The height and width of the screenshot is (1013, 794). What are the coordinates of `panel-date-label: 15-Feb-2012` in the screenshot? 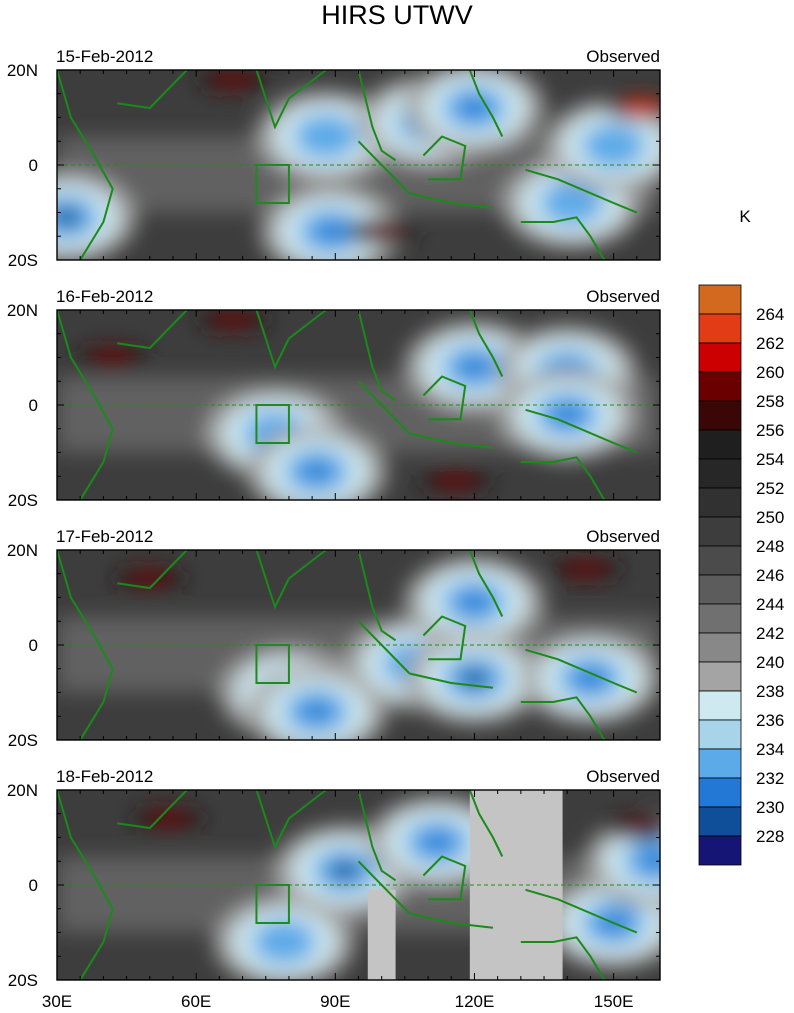 It's located at (104, 56).